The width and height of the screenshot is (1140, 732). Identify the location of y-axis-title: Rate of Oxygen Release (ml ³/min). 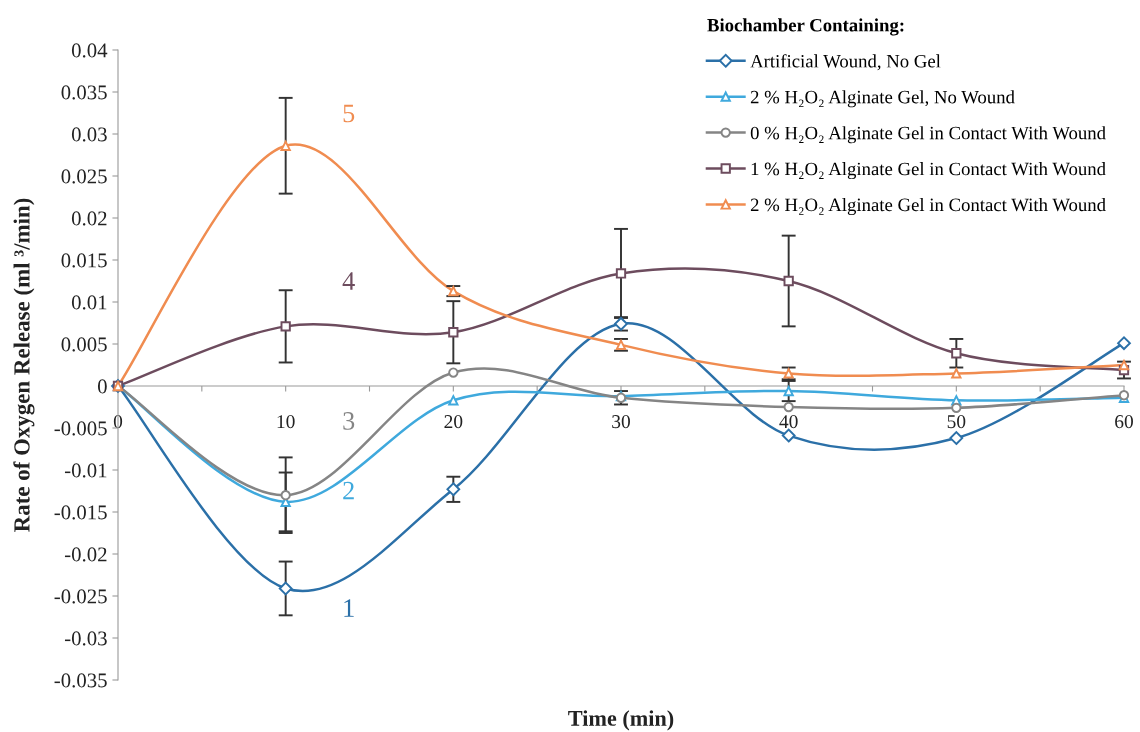
(24, 365).